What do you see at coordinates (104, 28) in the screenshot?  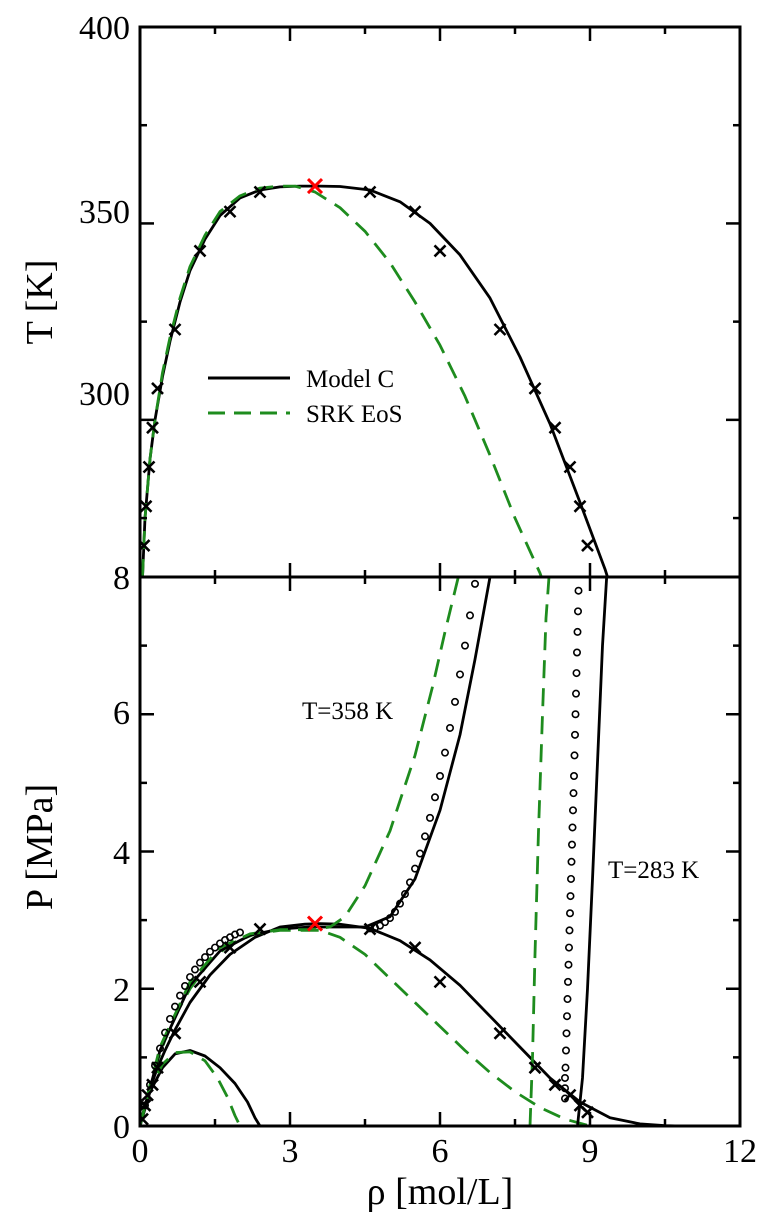 I see `top-y-tick-400: 400` at bounding box center [104, 28].